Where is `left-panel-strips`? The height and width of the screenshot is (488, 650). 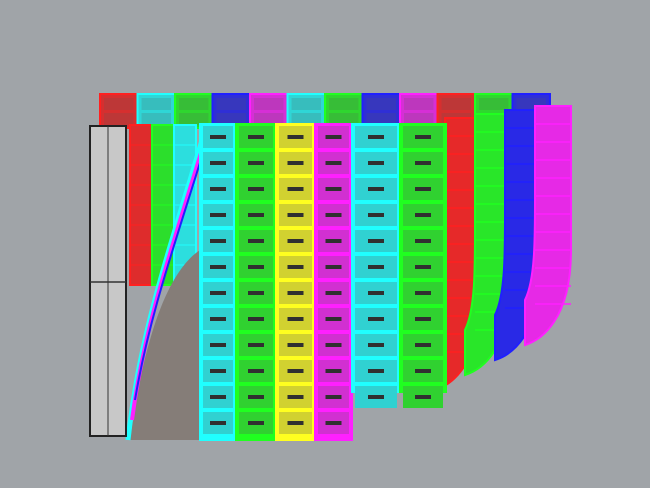 left-panel-strips is located at coordinates (168, 282).